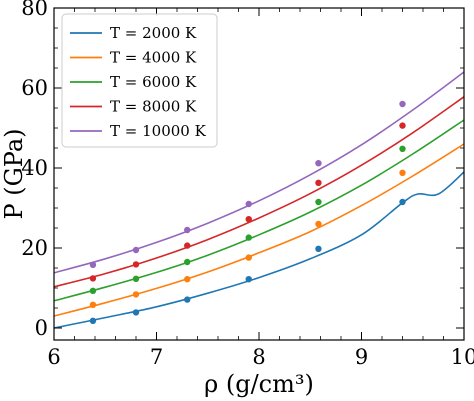 Image resolution: width=474 pixels, height=401 pixels. Describe the element at coordinates (153, 58) in the screenshot. I see `legend-label-1: T = 4000 K` at that location.